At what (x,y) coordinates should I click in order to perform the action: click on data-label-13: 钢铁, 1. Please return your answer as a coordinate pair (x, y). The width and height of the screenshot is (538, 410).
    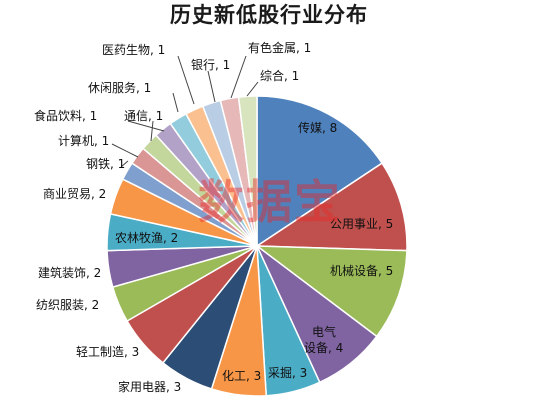
    Looking at the image, I should click on (105, 164).